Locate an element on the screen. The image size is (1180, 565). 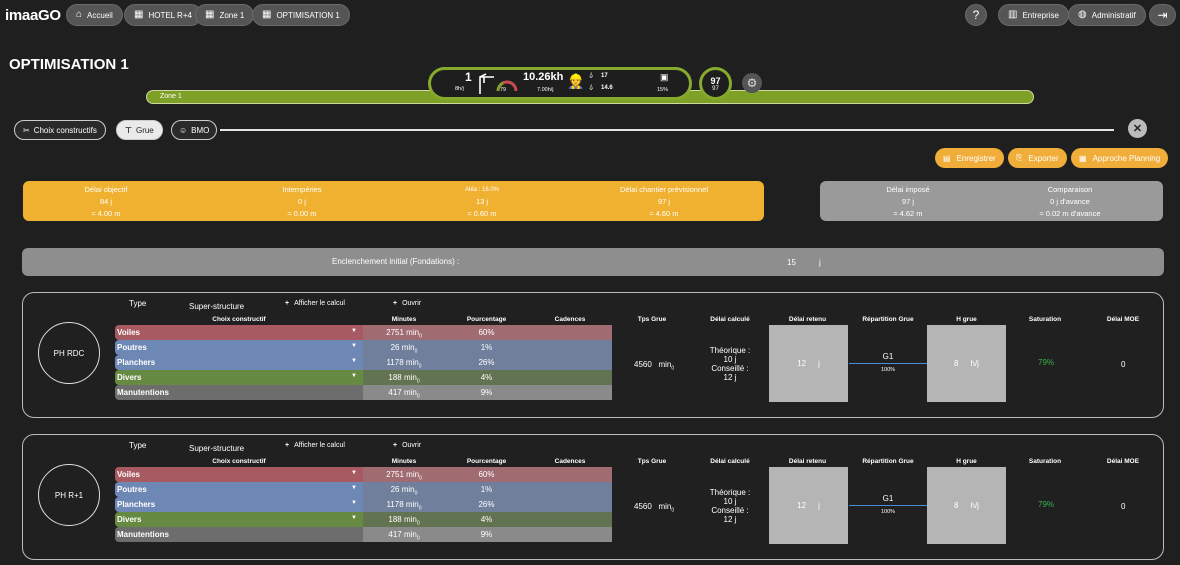
save-label: Enregistrer is located at coordinates (976, 158).